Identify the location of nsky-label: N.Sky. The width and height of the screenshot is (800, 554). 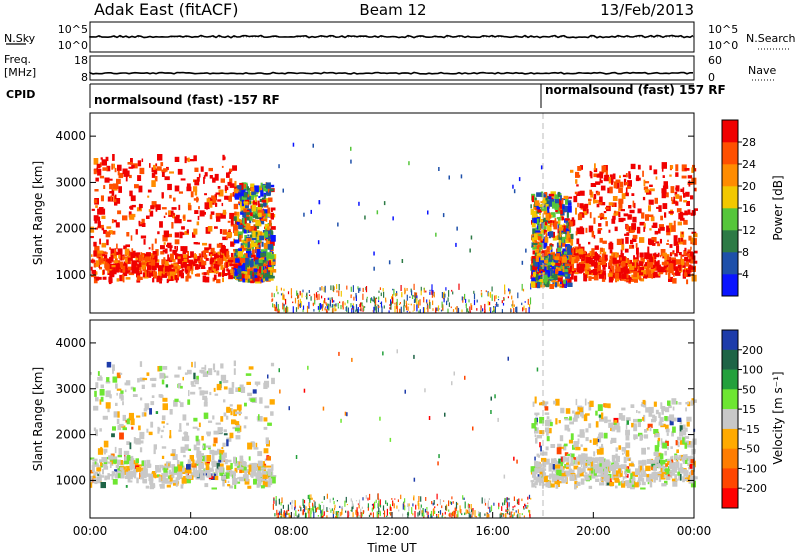
(20, 38).